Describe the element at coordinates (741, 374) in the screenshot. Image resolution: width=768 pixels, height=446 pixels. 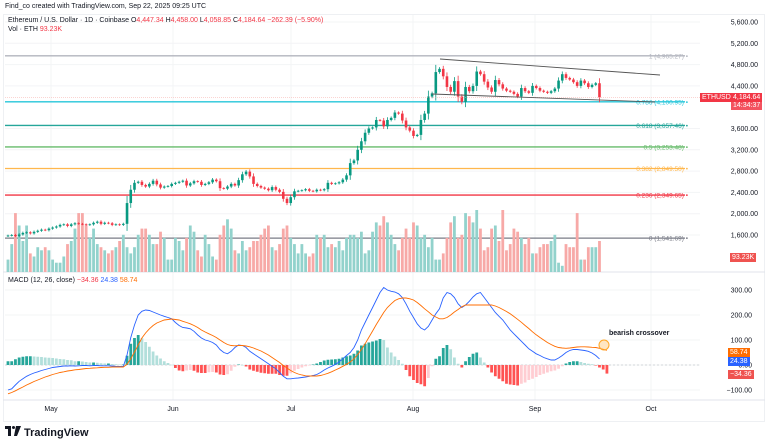
I see `hist-tag: −34.36` at that location.